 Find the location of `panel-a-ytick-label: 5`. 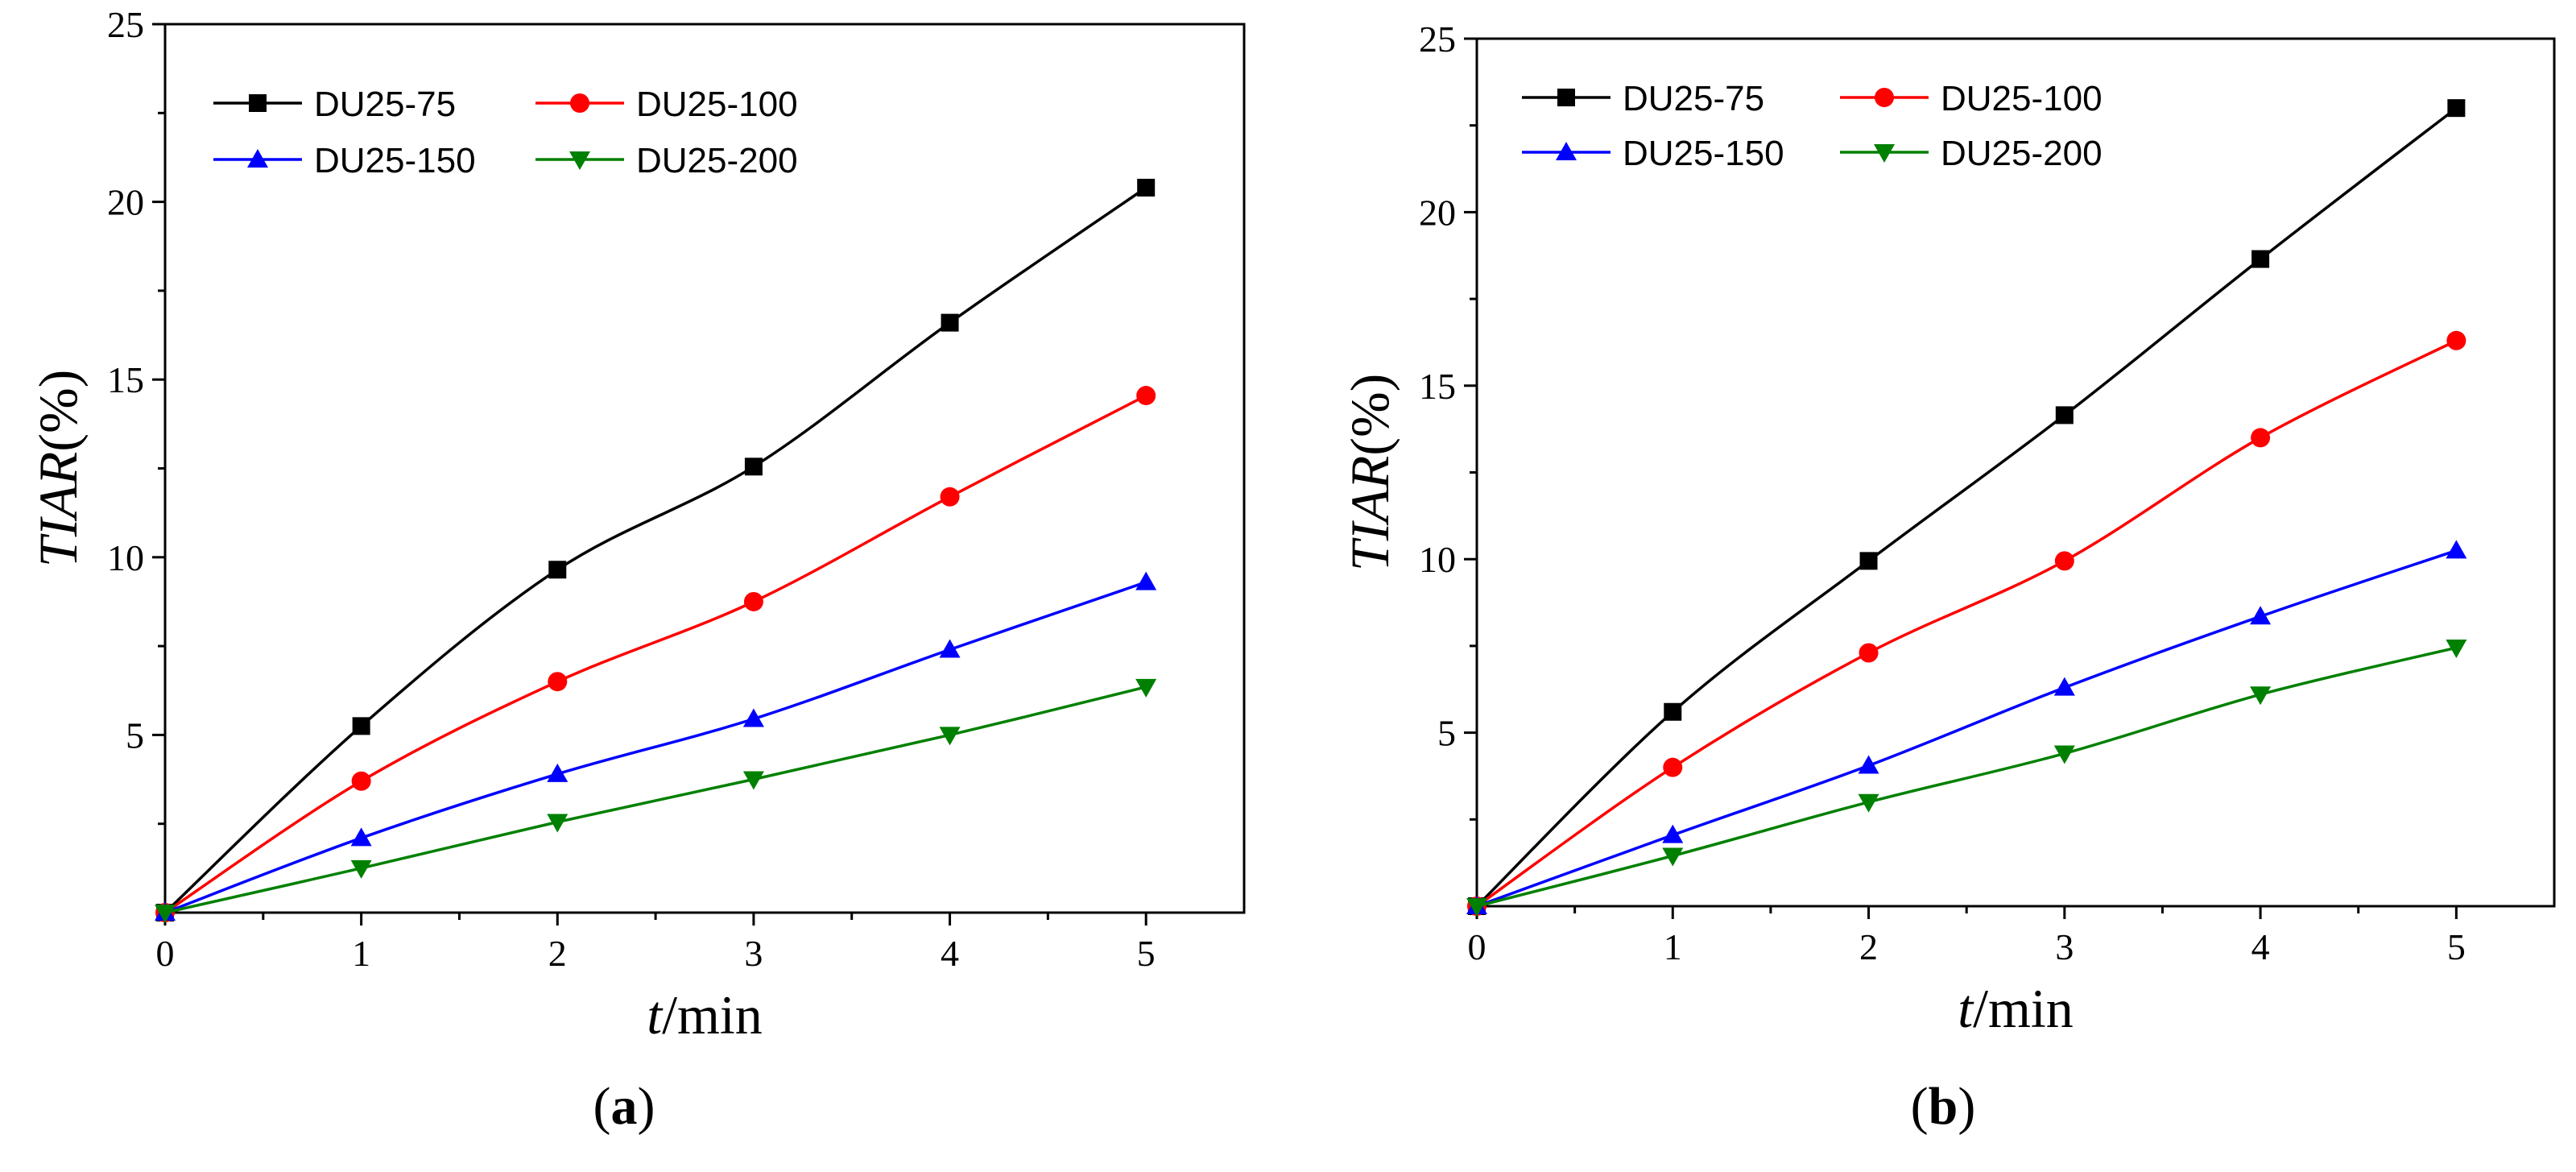

panel-a-ytick-label: 5 is located at coordinates (135, 735).